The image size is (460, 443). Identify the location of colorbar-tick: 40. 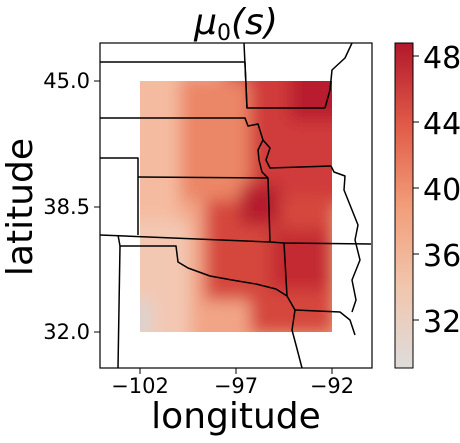
(436, 190).